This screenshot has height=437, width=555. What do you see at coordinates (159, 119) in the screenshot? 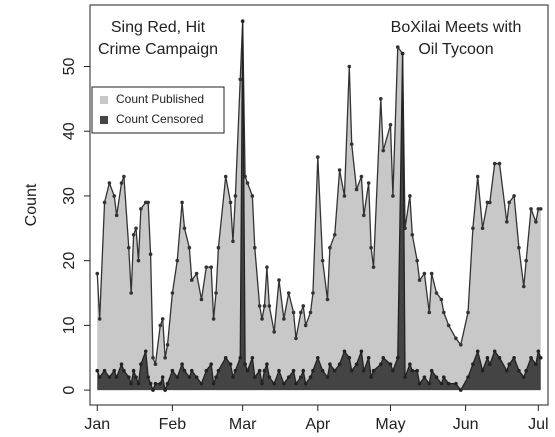
I see `legend-label: Count Censored` at bounding box center [159, 119].